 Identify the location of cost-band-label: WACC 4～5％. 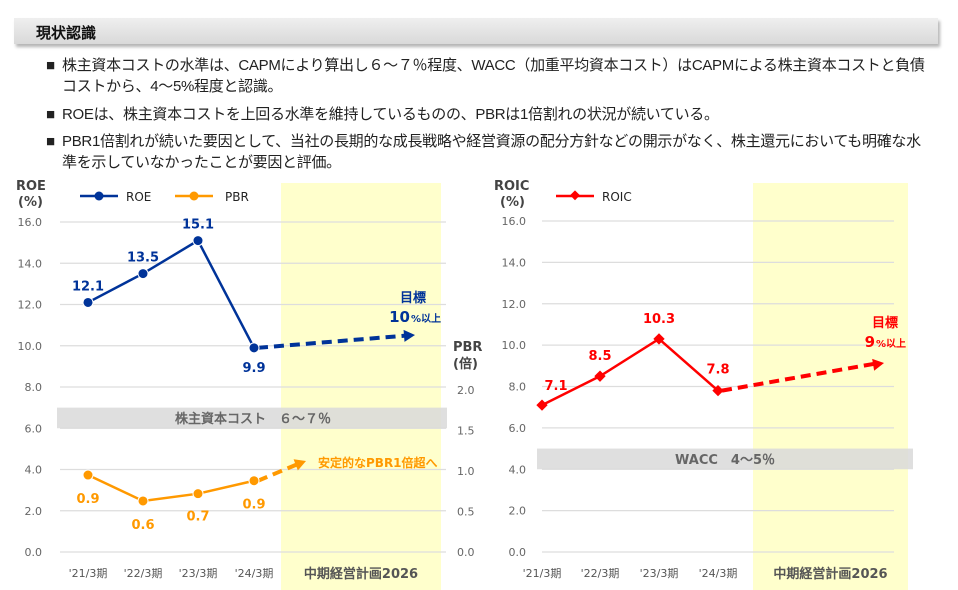
(725, 460).